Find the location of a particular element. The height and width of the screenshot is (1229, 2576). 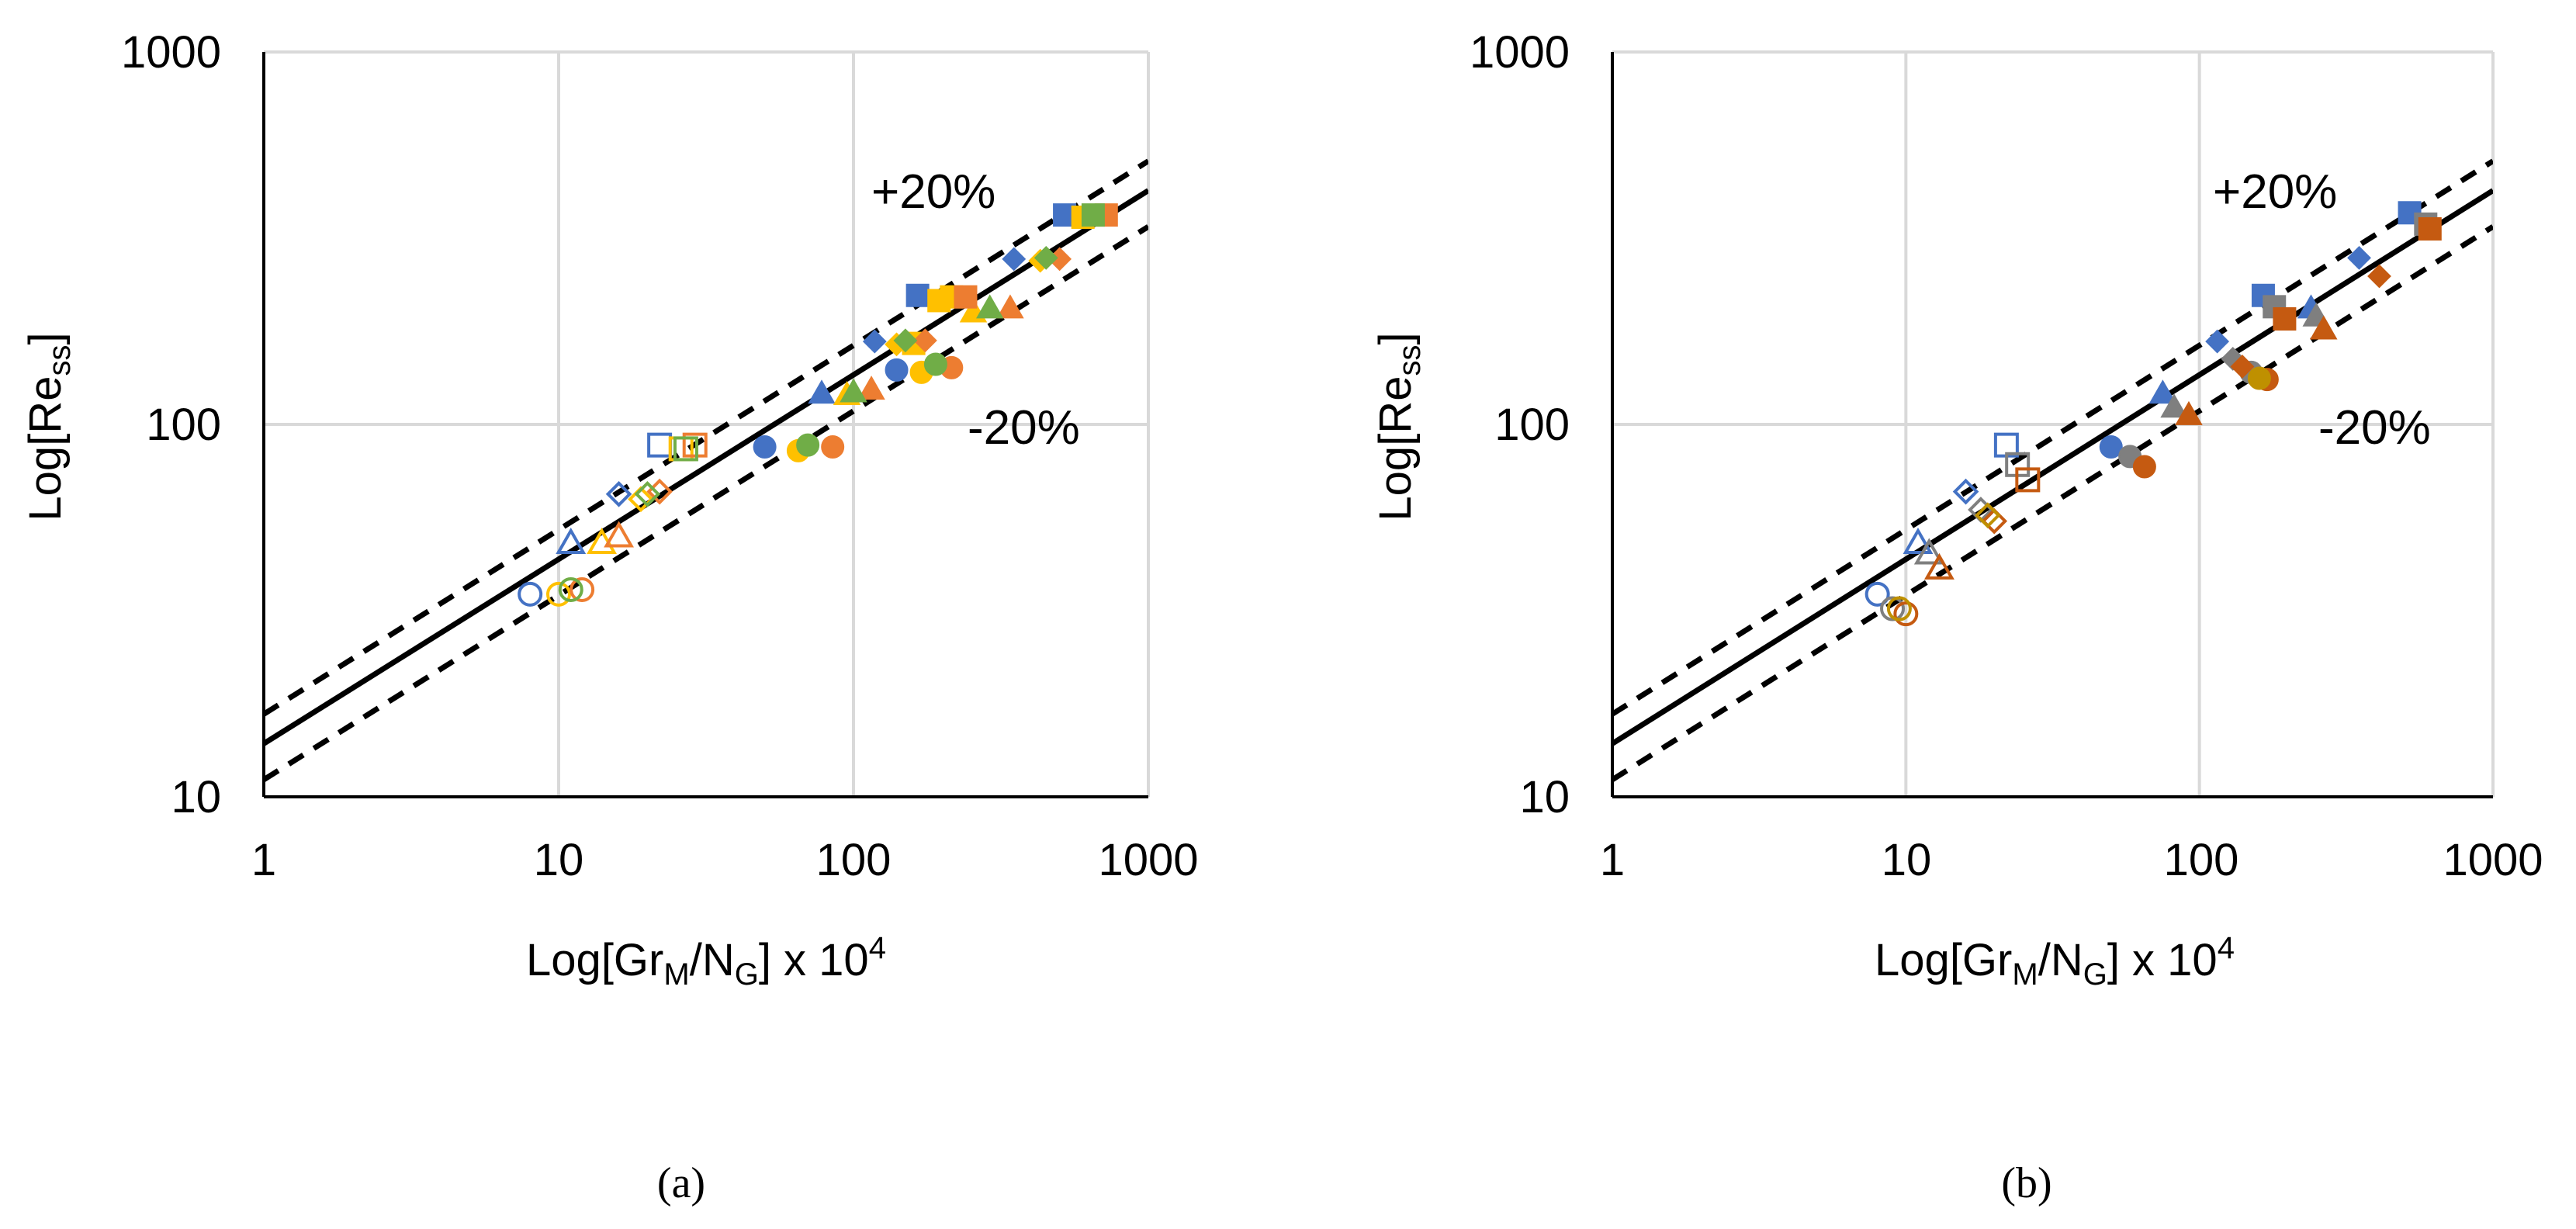

panel-label-a: (a) is located at coordinates (681, 1183).